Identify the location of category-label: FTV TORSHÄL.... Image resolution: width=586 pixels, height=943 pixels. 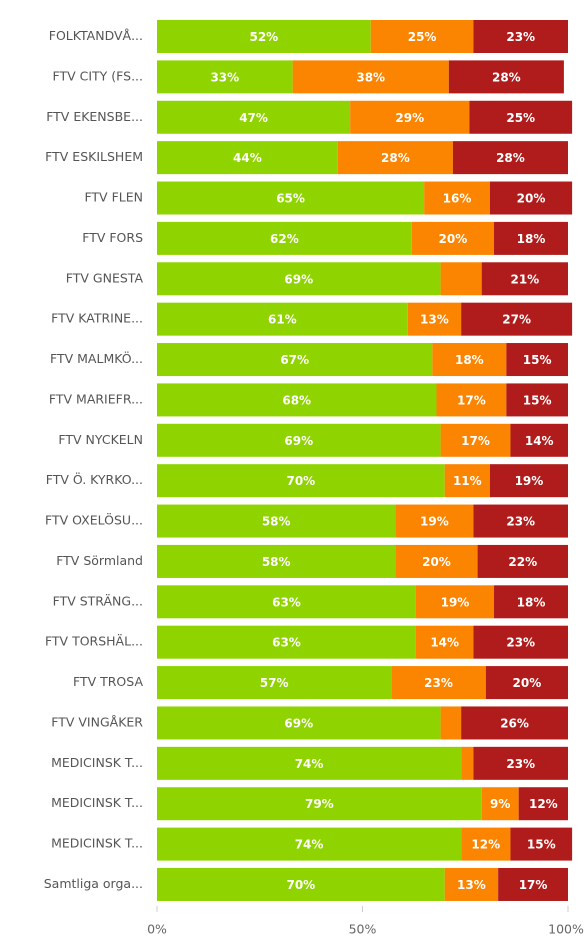
(94, 641).